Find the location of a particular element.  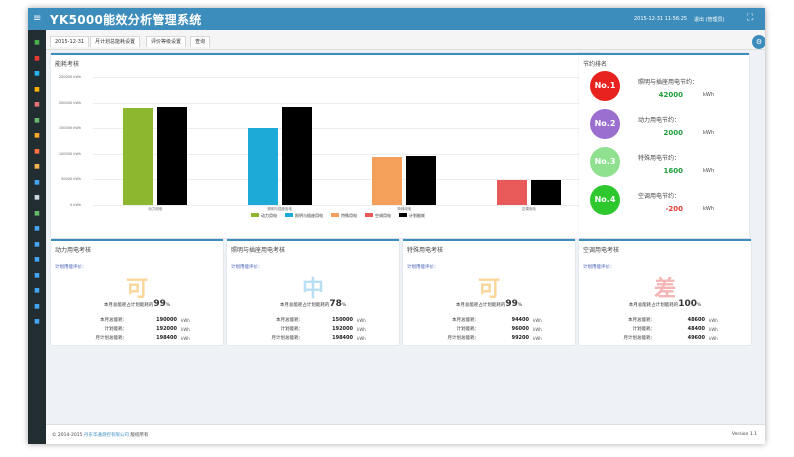

gridline is located at coordinates (342, 205).